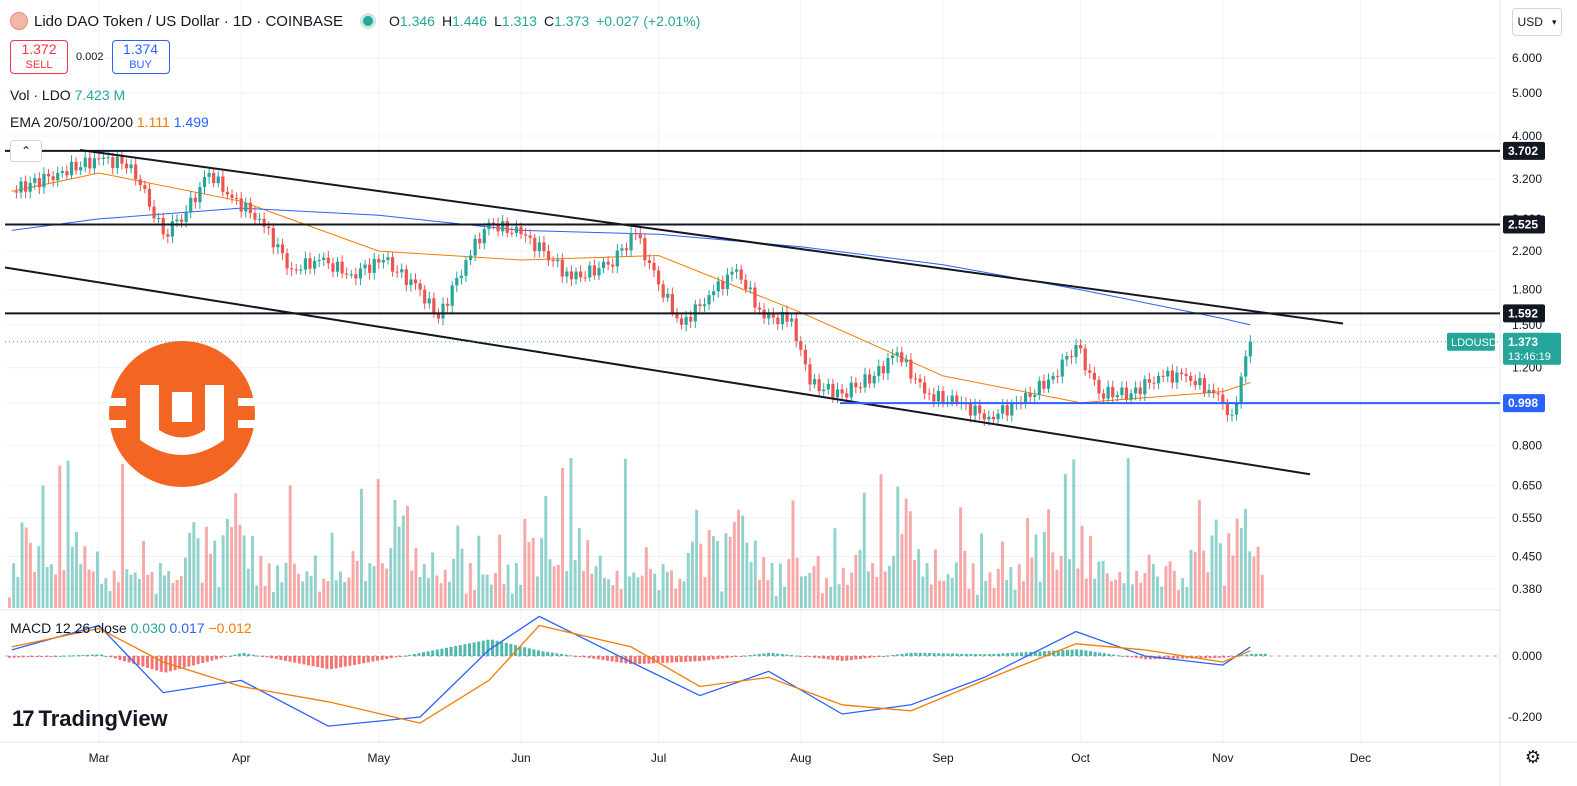 The width and height of the screenshot is (1577, 786). Describe the element at coordinates (100, 95) in the screenshot. I see `volume-value: 7.423 M` at that location.